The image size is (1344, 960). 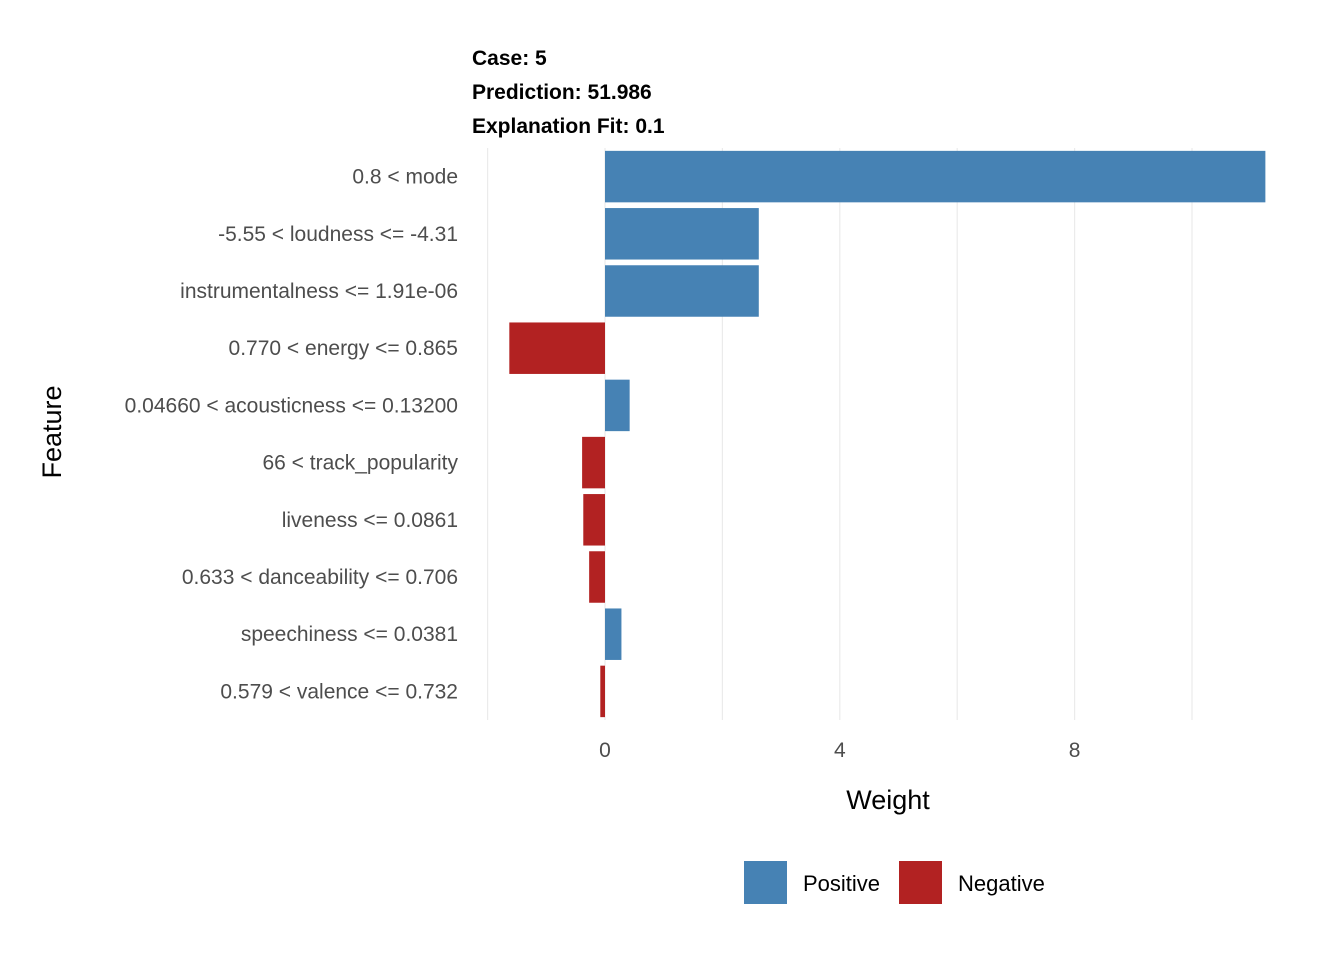 What do you see at coordinates (405, 177) in the screenshot?
I see `feature-label: 0.8 < mode` at bounding box center [405, 177].